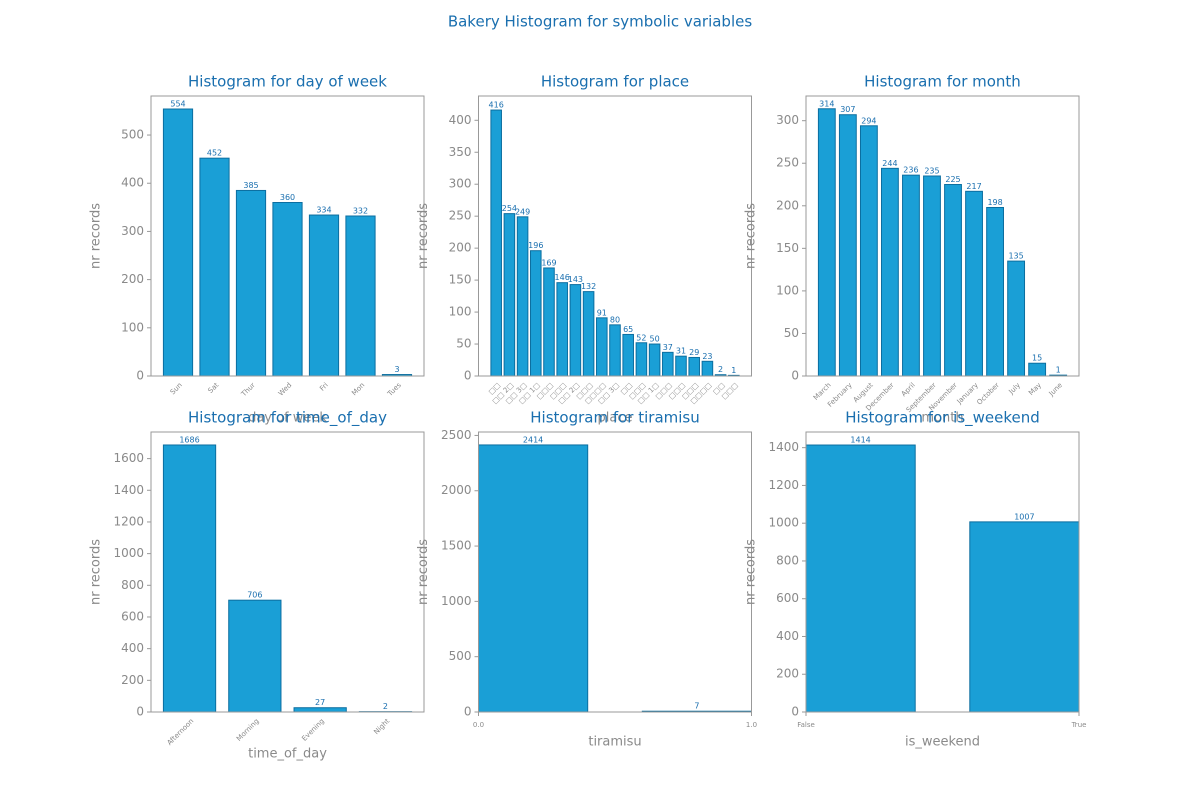 Image resolution: width=1200 pixels, height=800 pixels. What do you see at coordinates (600, 22) in the screenshot?
I see `figure-title: Bakery Histogram for symbolic variables` at bounding box center [600, 22].